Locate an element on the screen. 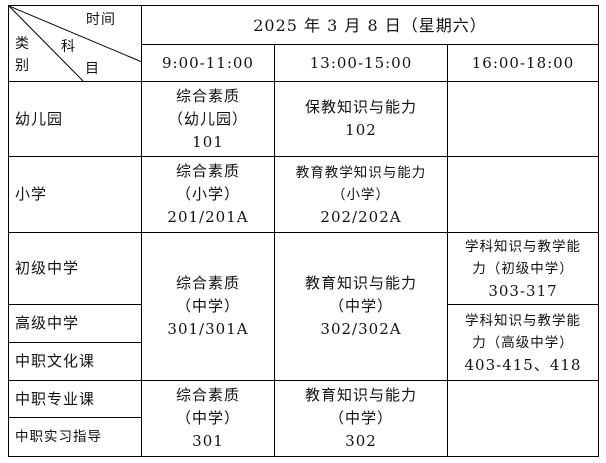 The image size is (606, 463). cell-pri-1: 综合素质 （小学） 201/201A is located at coordinates (208, 194).